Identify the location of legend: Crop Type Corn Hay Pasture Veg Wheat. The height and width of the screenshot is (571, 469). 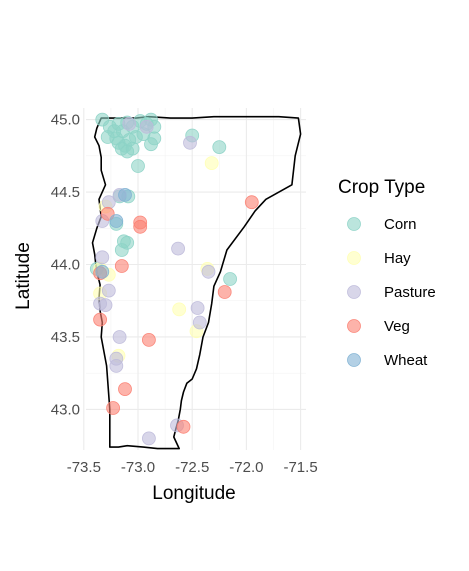
(387, 273).